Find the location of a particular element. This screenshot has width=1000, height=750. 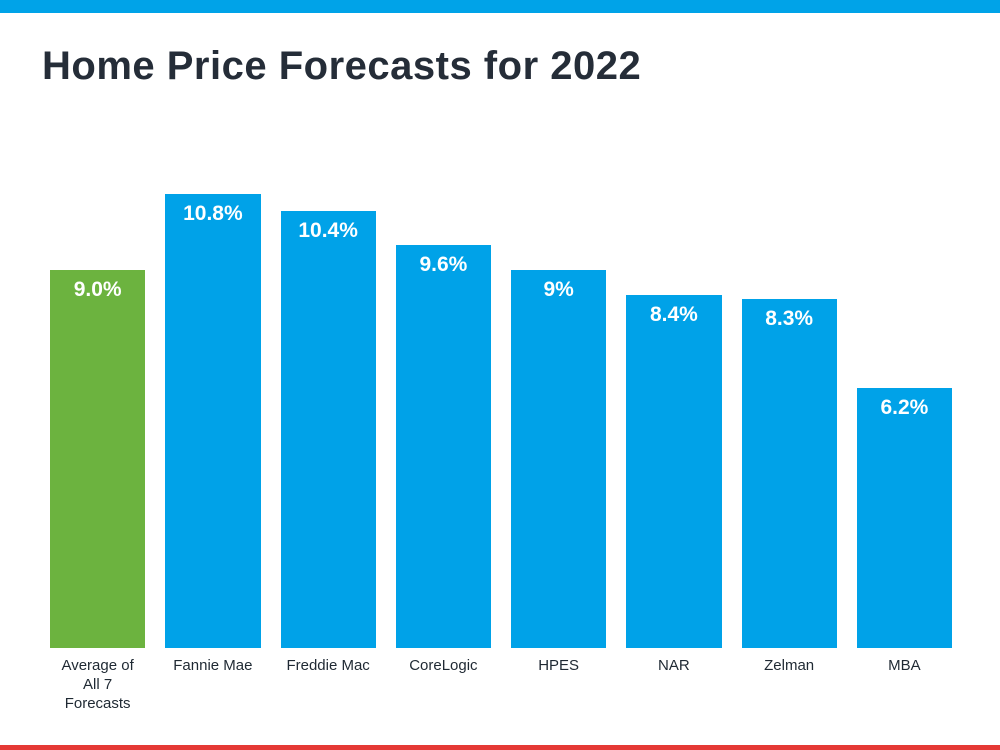

bar-value-label: 8.4% is located at coordinates (673, 314).